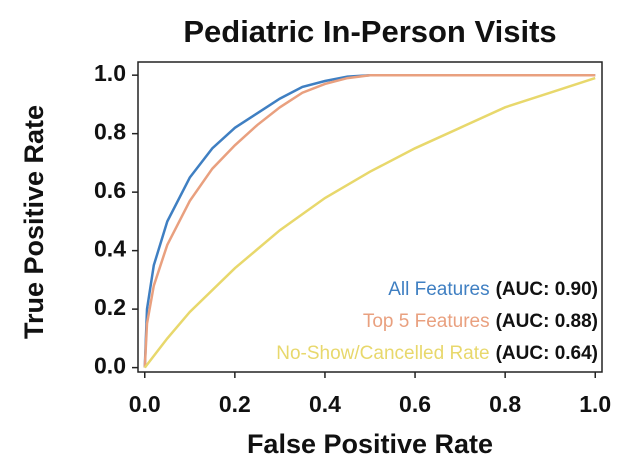 The image size is (618, 469). What do you see at coordinates (547, 321) in the screenshot?
I see `legend-auc: (AUC: 0.88)` at bounding box center [547, 321].